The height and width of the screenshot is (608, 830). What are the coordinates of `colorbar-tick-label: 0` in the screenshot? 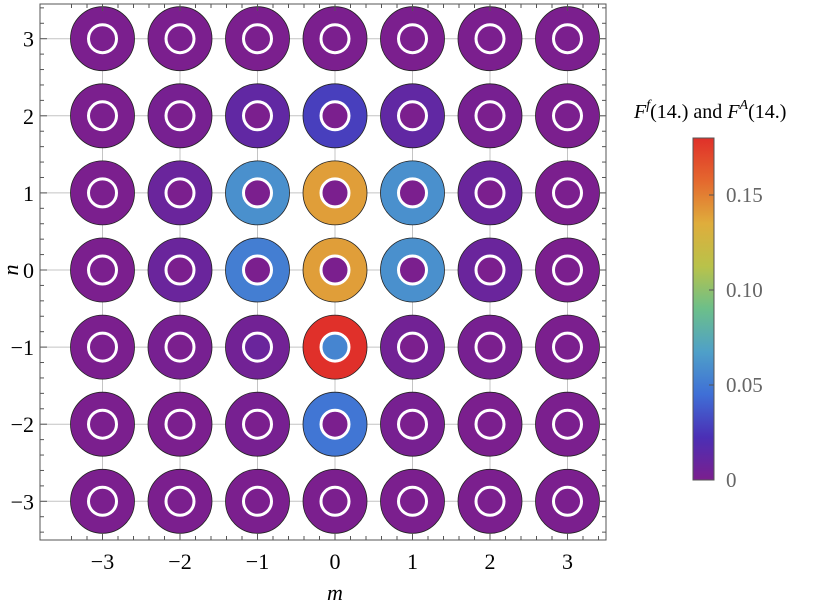 It's located at (731, 480).